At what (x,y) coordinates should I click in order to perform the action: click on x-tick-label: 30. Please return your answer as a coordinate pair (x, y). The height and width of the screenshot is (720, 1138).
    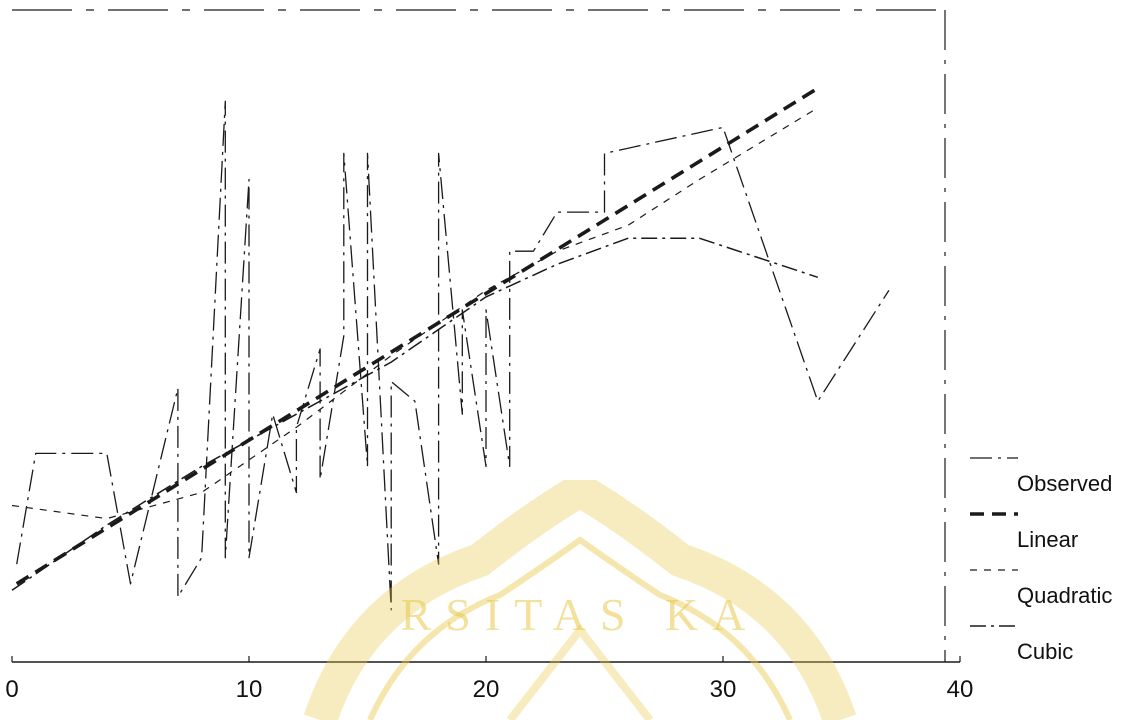
    Looking at the image, I should click on (723, 688).